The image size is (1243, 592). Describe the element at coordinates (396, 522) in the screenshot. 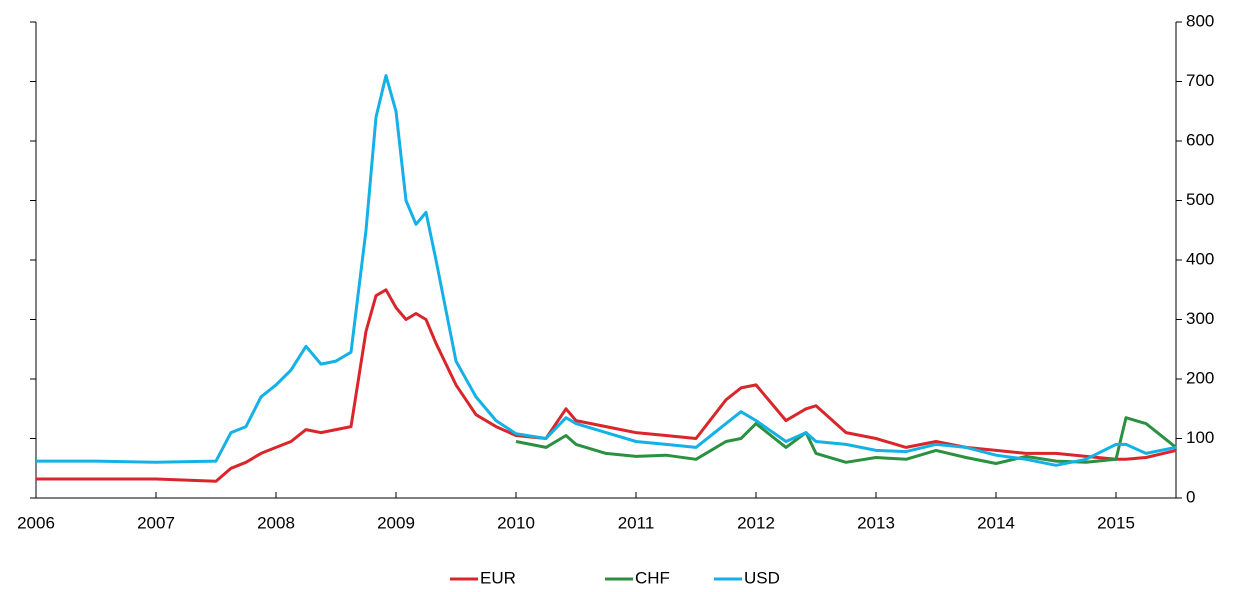

I see `x-tick-label: 2009` at that location.